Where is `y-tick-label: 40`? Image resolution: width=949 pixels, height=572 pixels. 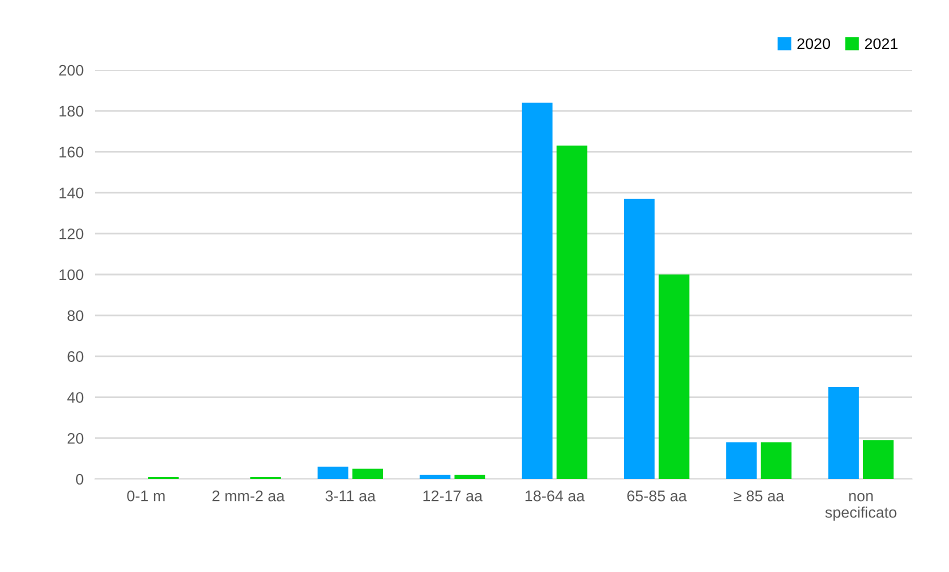
y-tick-label: 40 is located at coordinates (75, 397).